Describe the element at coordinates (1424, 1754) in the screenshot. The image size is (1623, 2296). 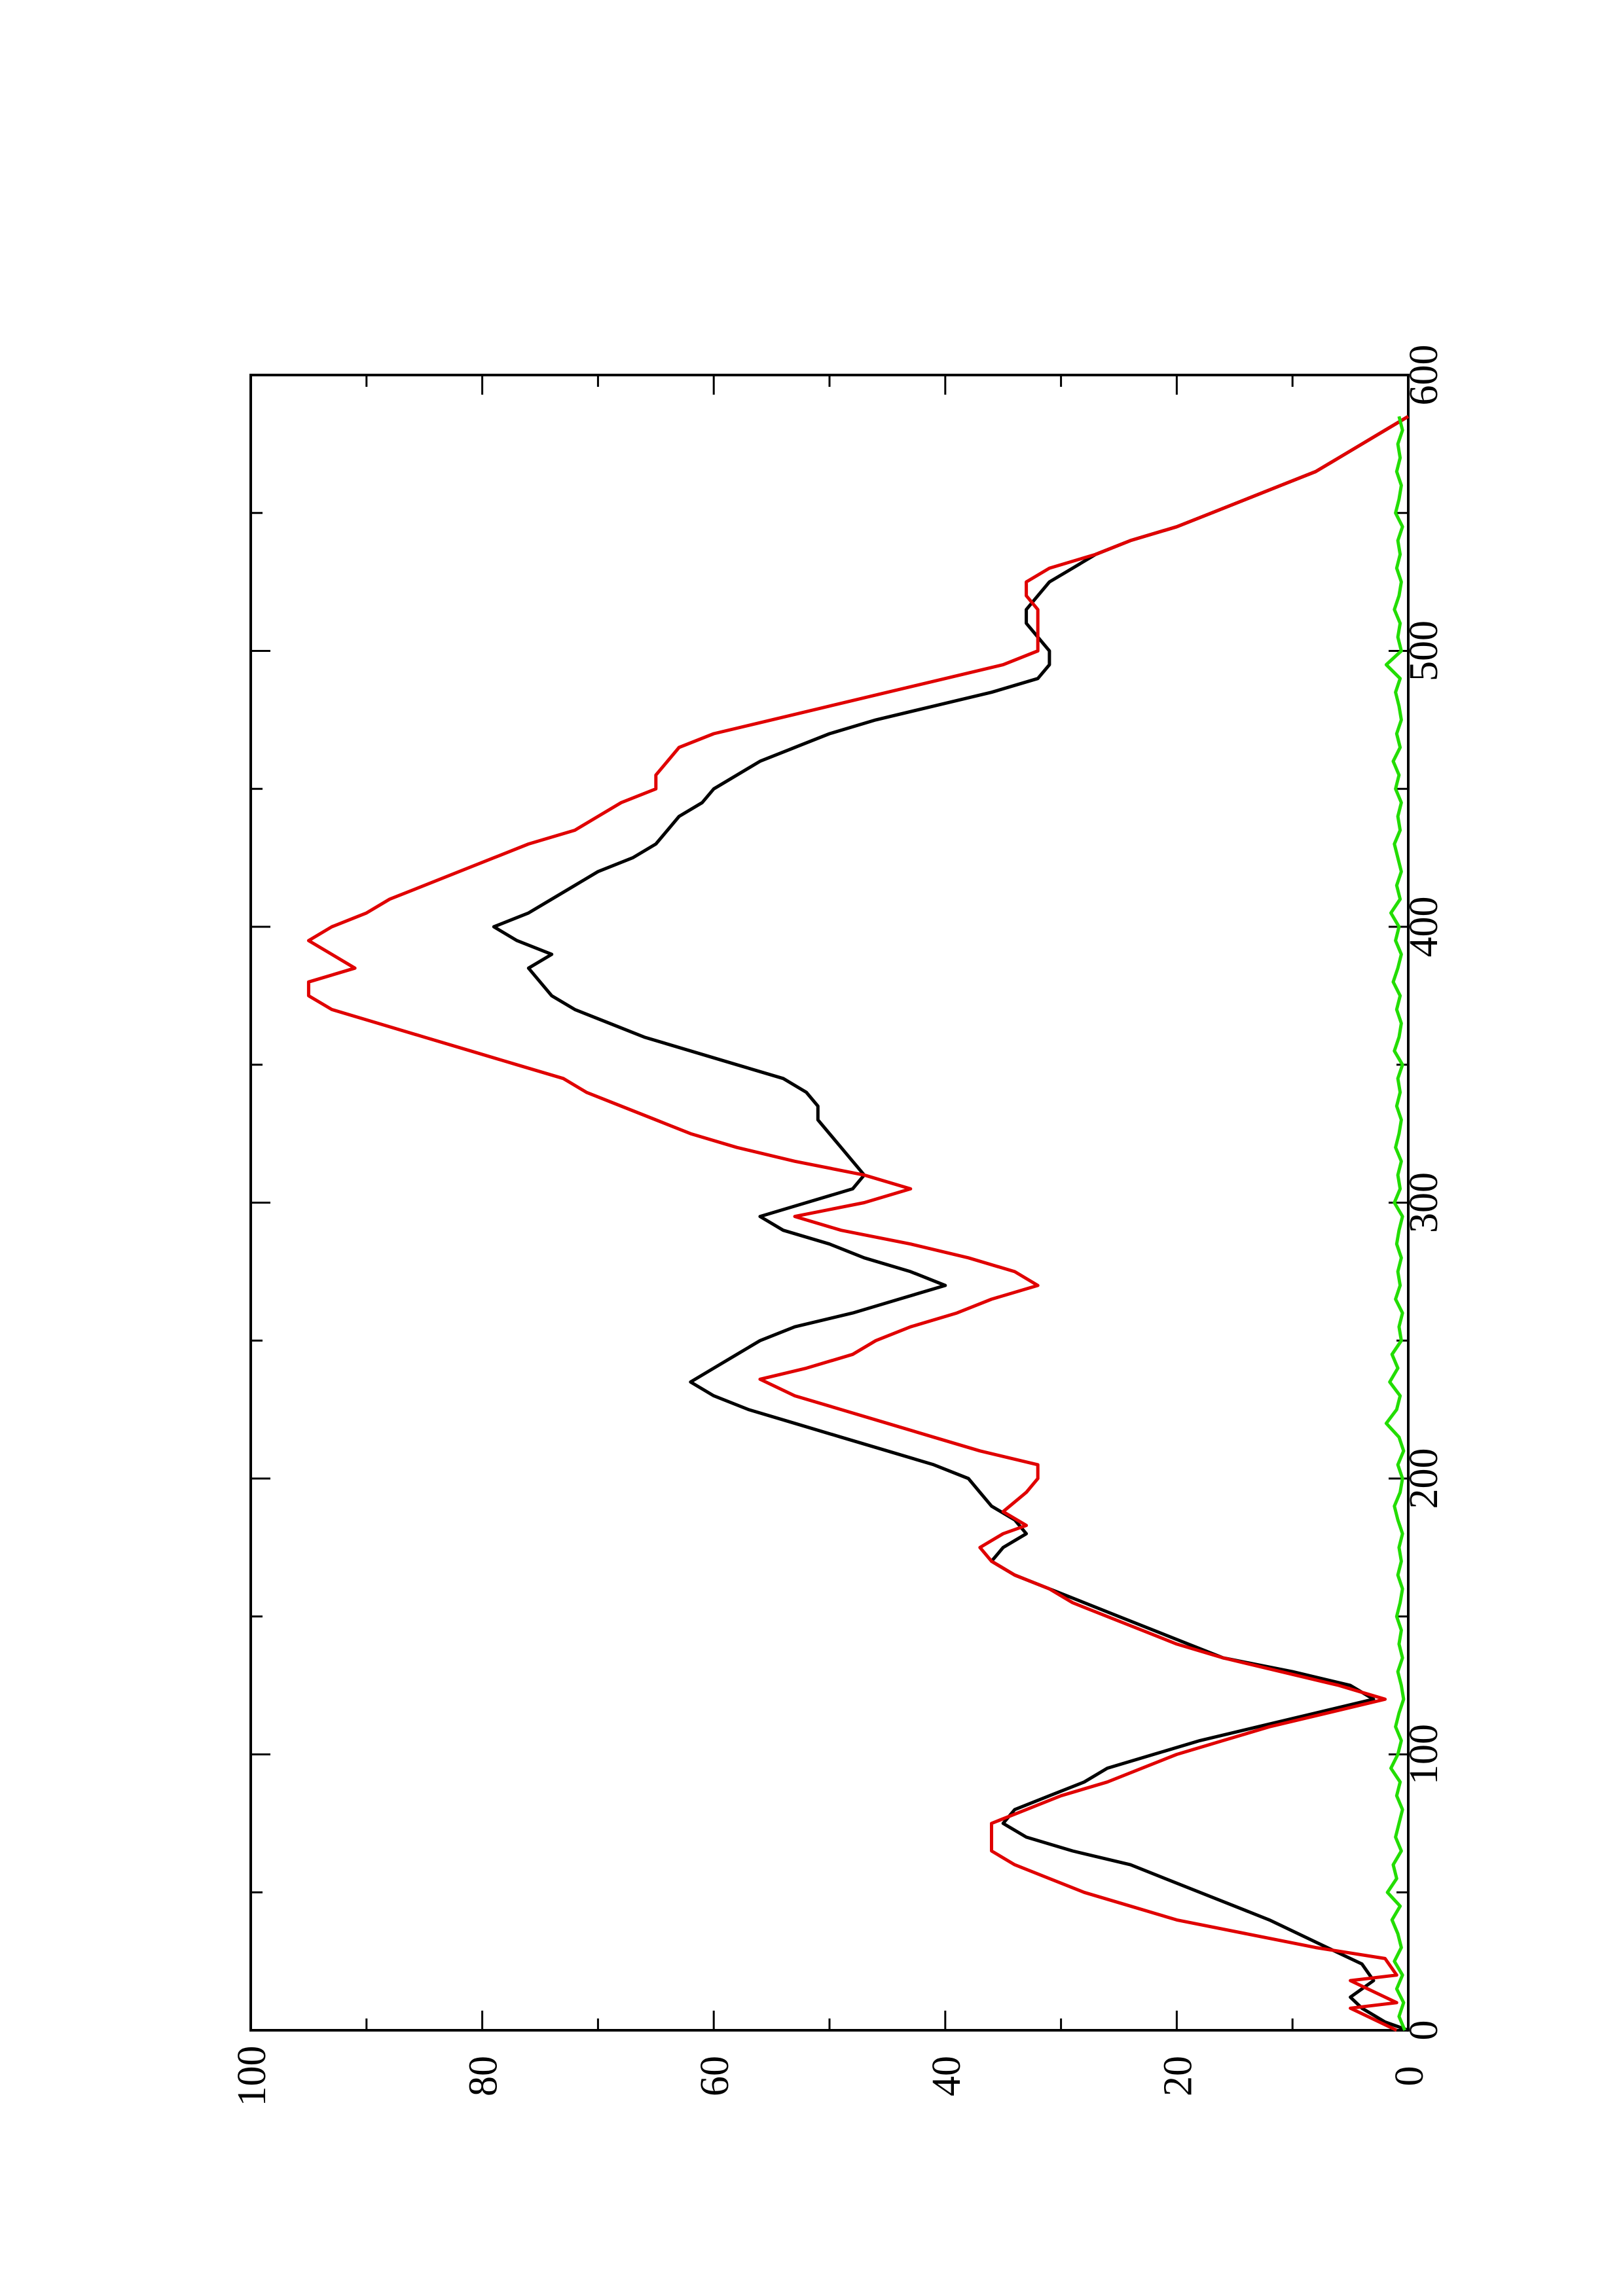
I see `x-tick-label: 100` at that location.